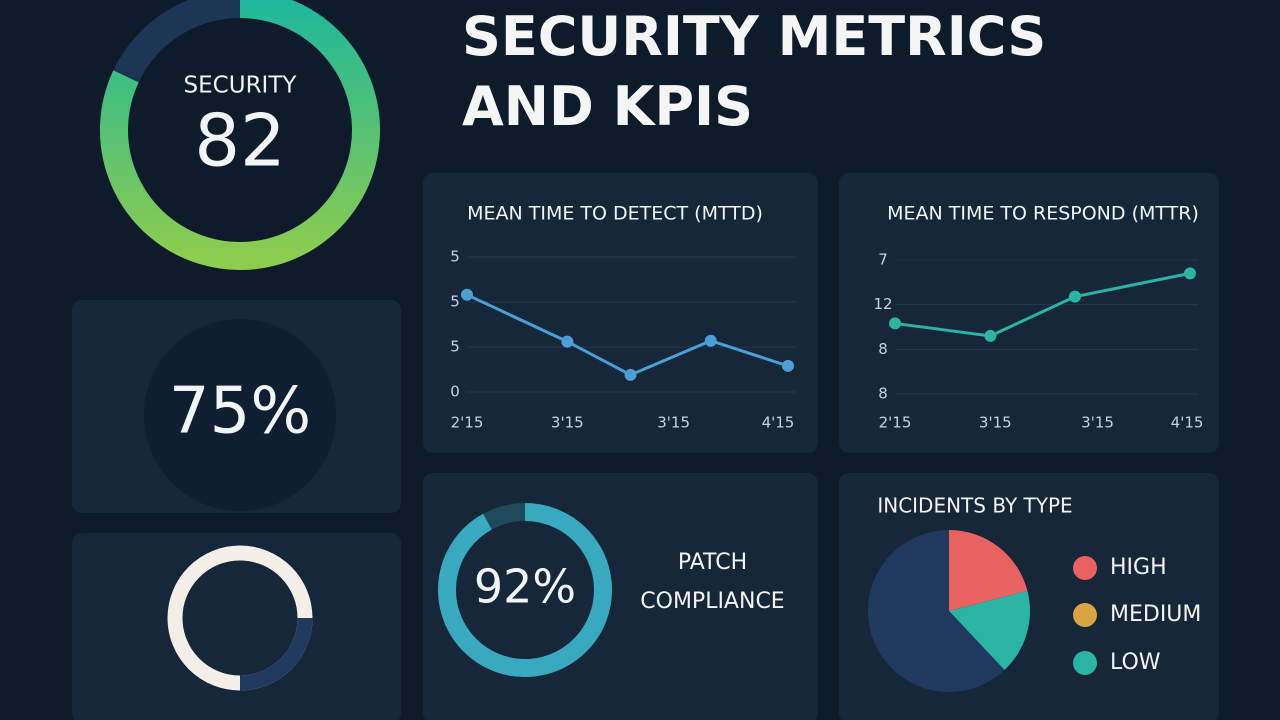 Image resolution: width=1280 pixels, height=720 pixels. I want to click on legend-label: LOW, so click(1135, 662).